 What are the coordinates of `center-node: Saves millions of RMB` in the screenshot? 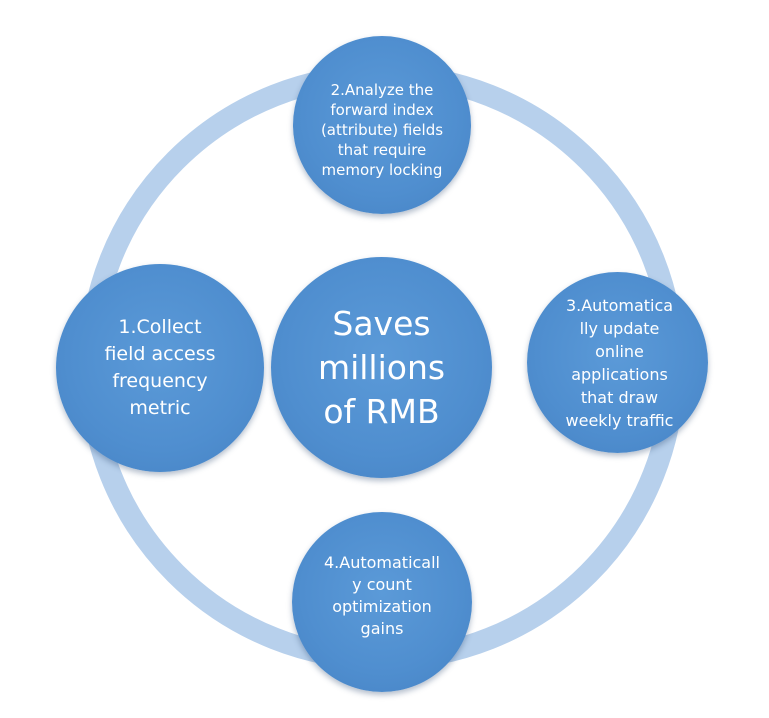 It's located at (381, 367).